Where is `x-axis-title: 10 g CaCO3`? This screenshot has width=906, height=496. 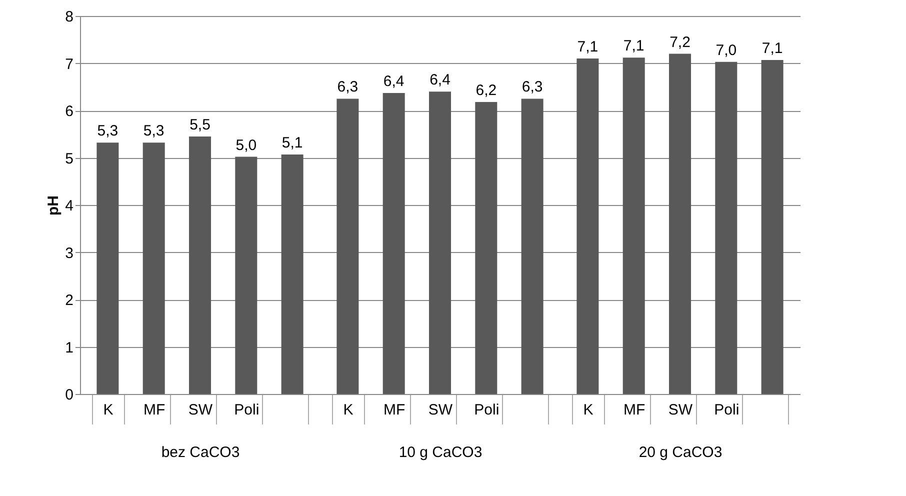
x-axis-title: 10 g CaCO3 is located at coordinates (440, 452).